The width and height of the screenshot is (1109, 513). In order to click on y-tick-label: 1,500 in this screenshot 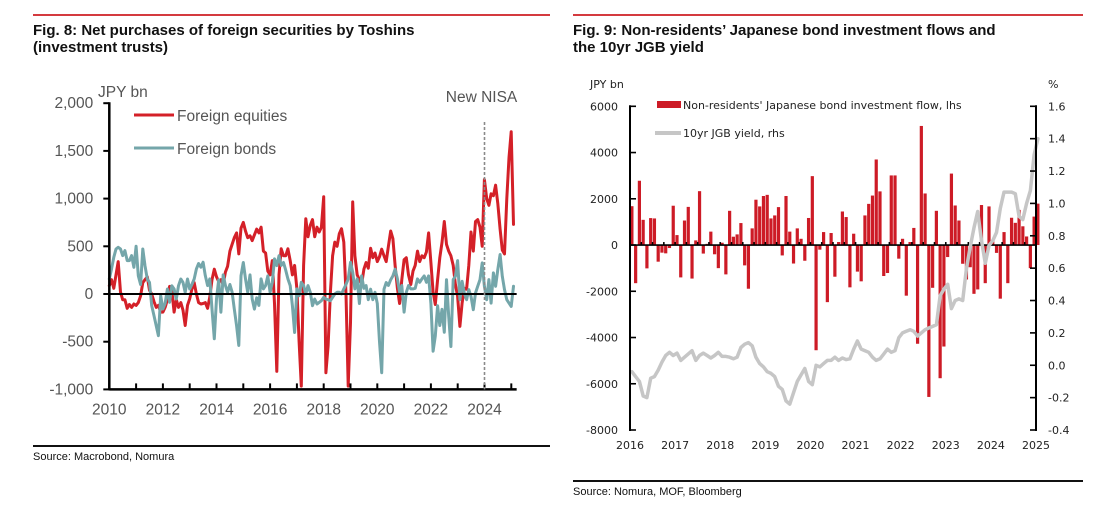, I will do `click(74, 151)`.